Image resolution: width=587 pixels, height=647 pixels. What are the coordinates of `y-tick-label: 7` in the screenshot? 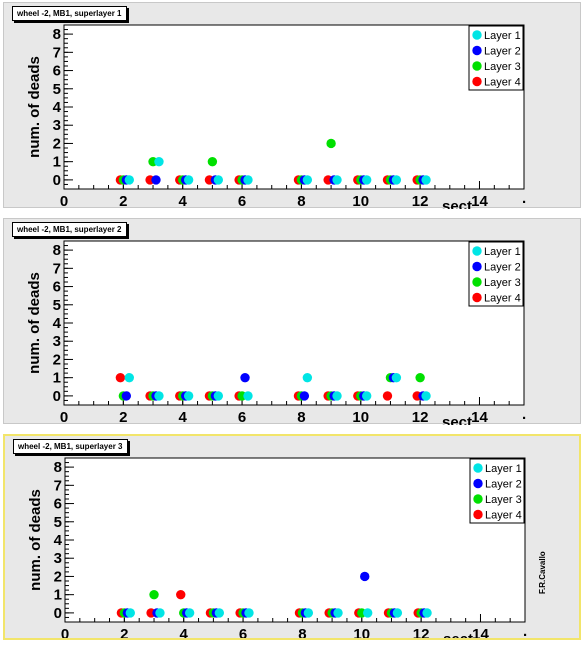 It's located at (57, 268).